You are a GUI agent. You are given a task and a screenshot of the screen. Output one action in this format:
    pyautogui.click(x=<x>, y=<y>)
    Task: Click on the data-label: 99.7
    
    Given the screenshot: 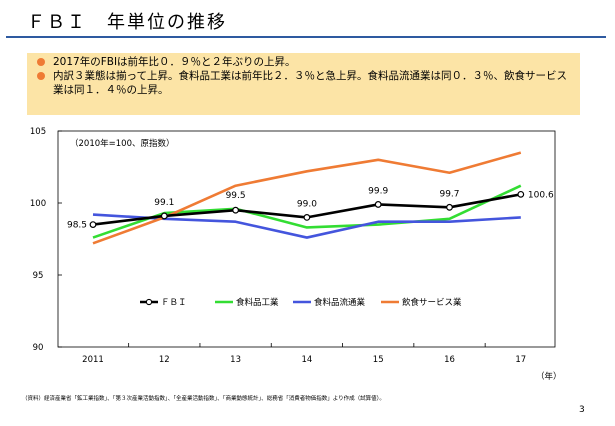 What is the action you would take?
    pyautogui.click(x=449, y=194)
    